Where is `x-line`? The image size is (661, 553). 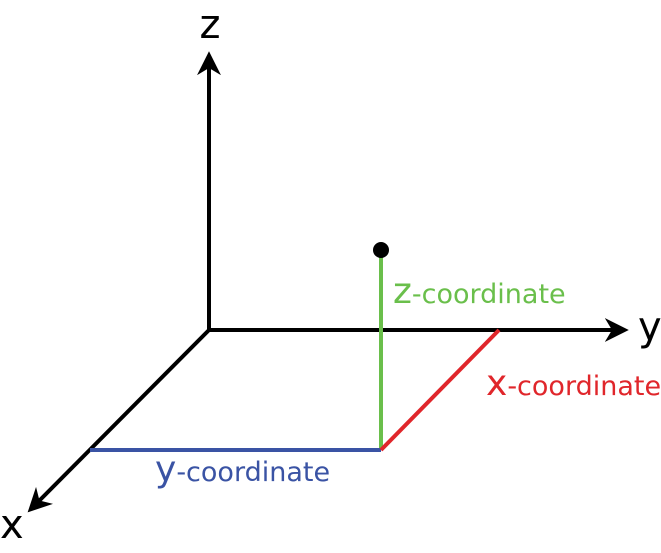 x-line is located at coordinates (440, 390).